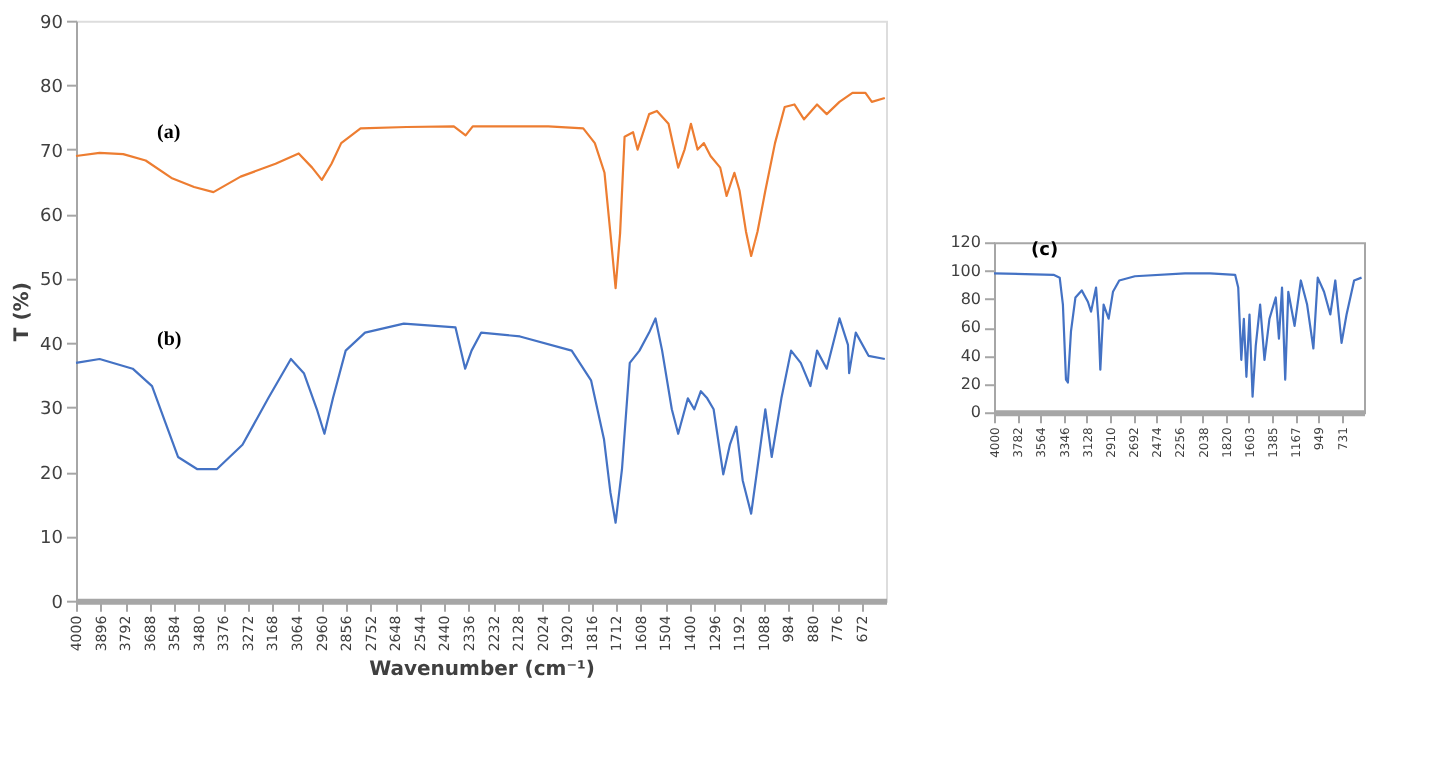 The width and height of the screenshot is (1432, 780). I want to click on y-axis-title: T (%), so click(23, 312).